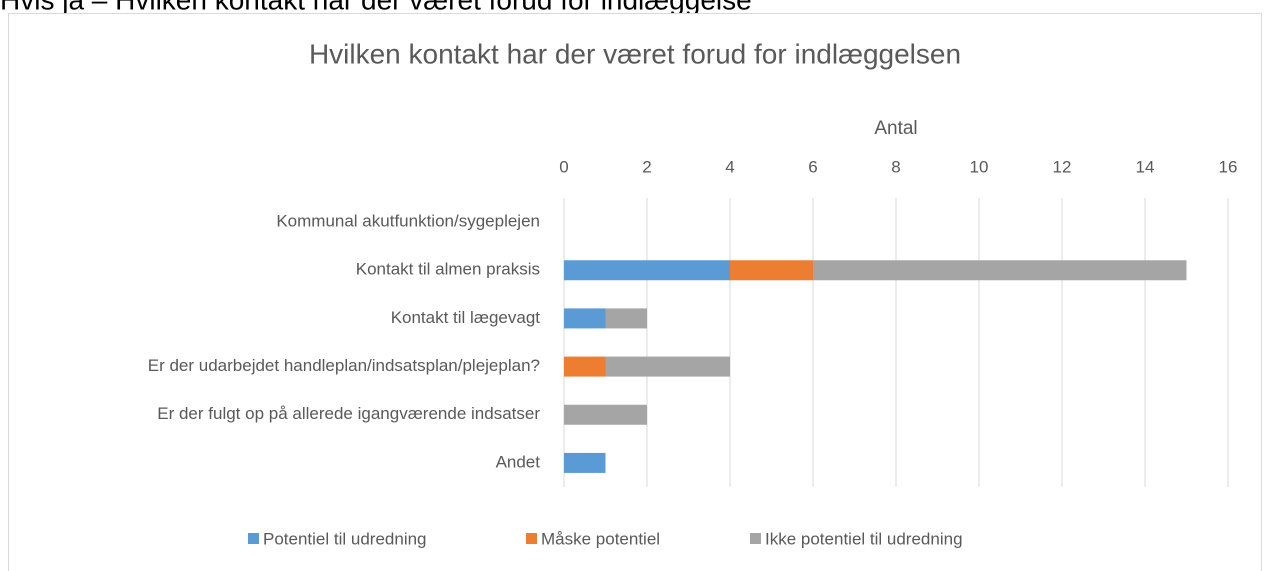  What do you see at coordinates (729, 166) in the screenshot?
I see `x-tick-label: 4` at bounding box center [729, 166].